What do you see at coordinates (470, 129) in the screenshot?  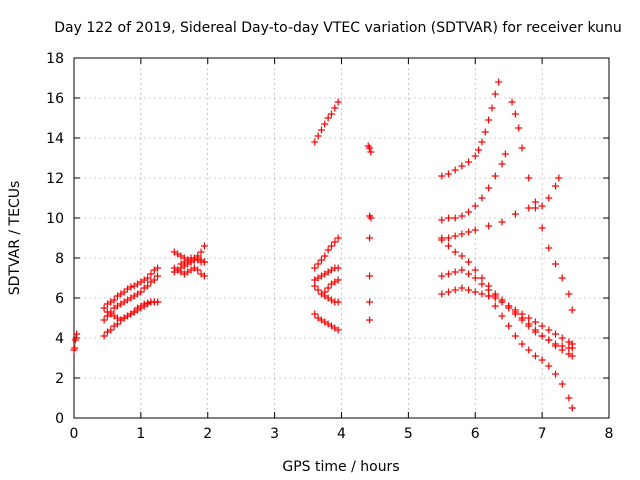 I see `series-s22` at bounding box center [470, 129].